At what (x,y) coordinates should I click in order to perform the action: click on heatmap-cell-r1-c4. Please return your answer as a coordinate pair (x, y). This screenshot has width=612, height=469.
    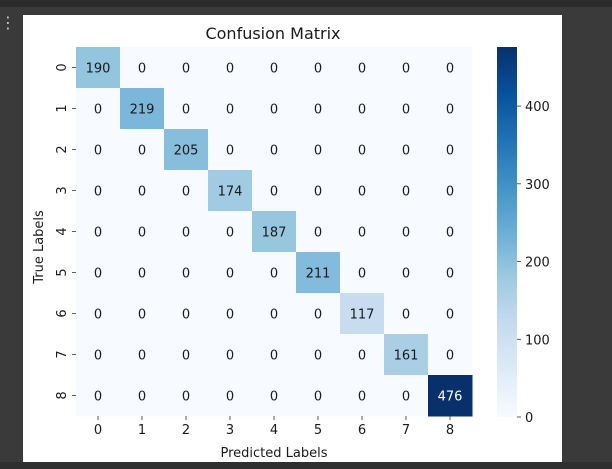
    Looking at the image, I should click on (274, 109).